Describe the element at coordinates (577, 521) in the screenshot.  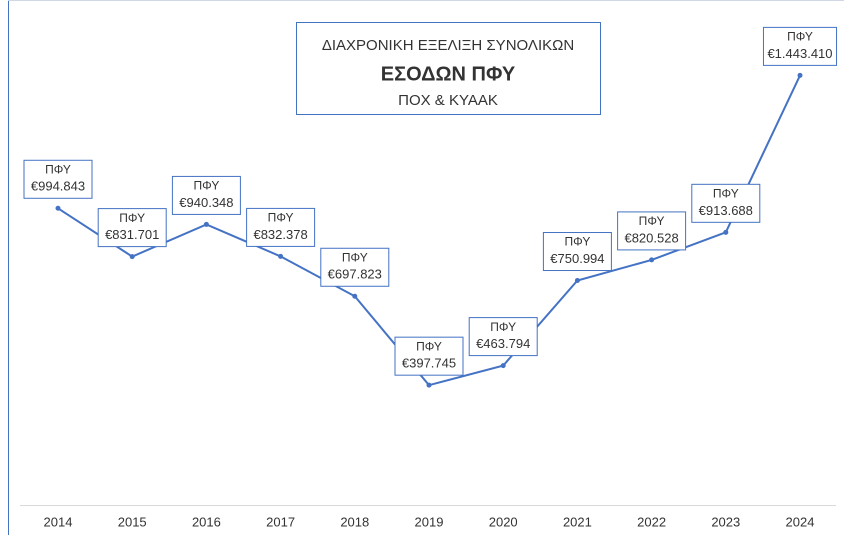
I see `x-tick-label: 2021` at that location.